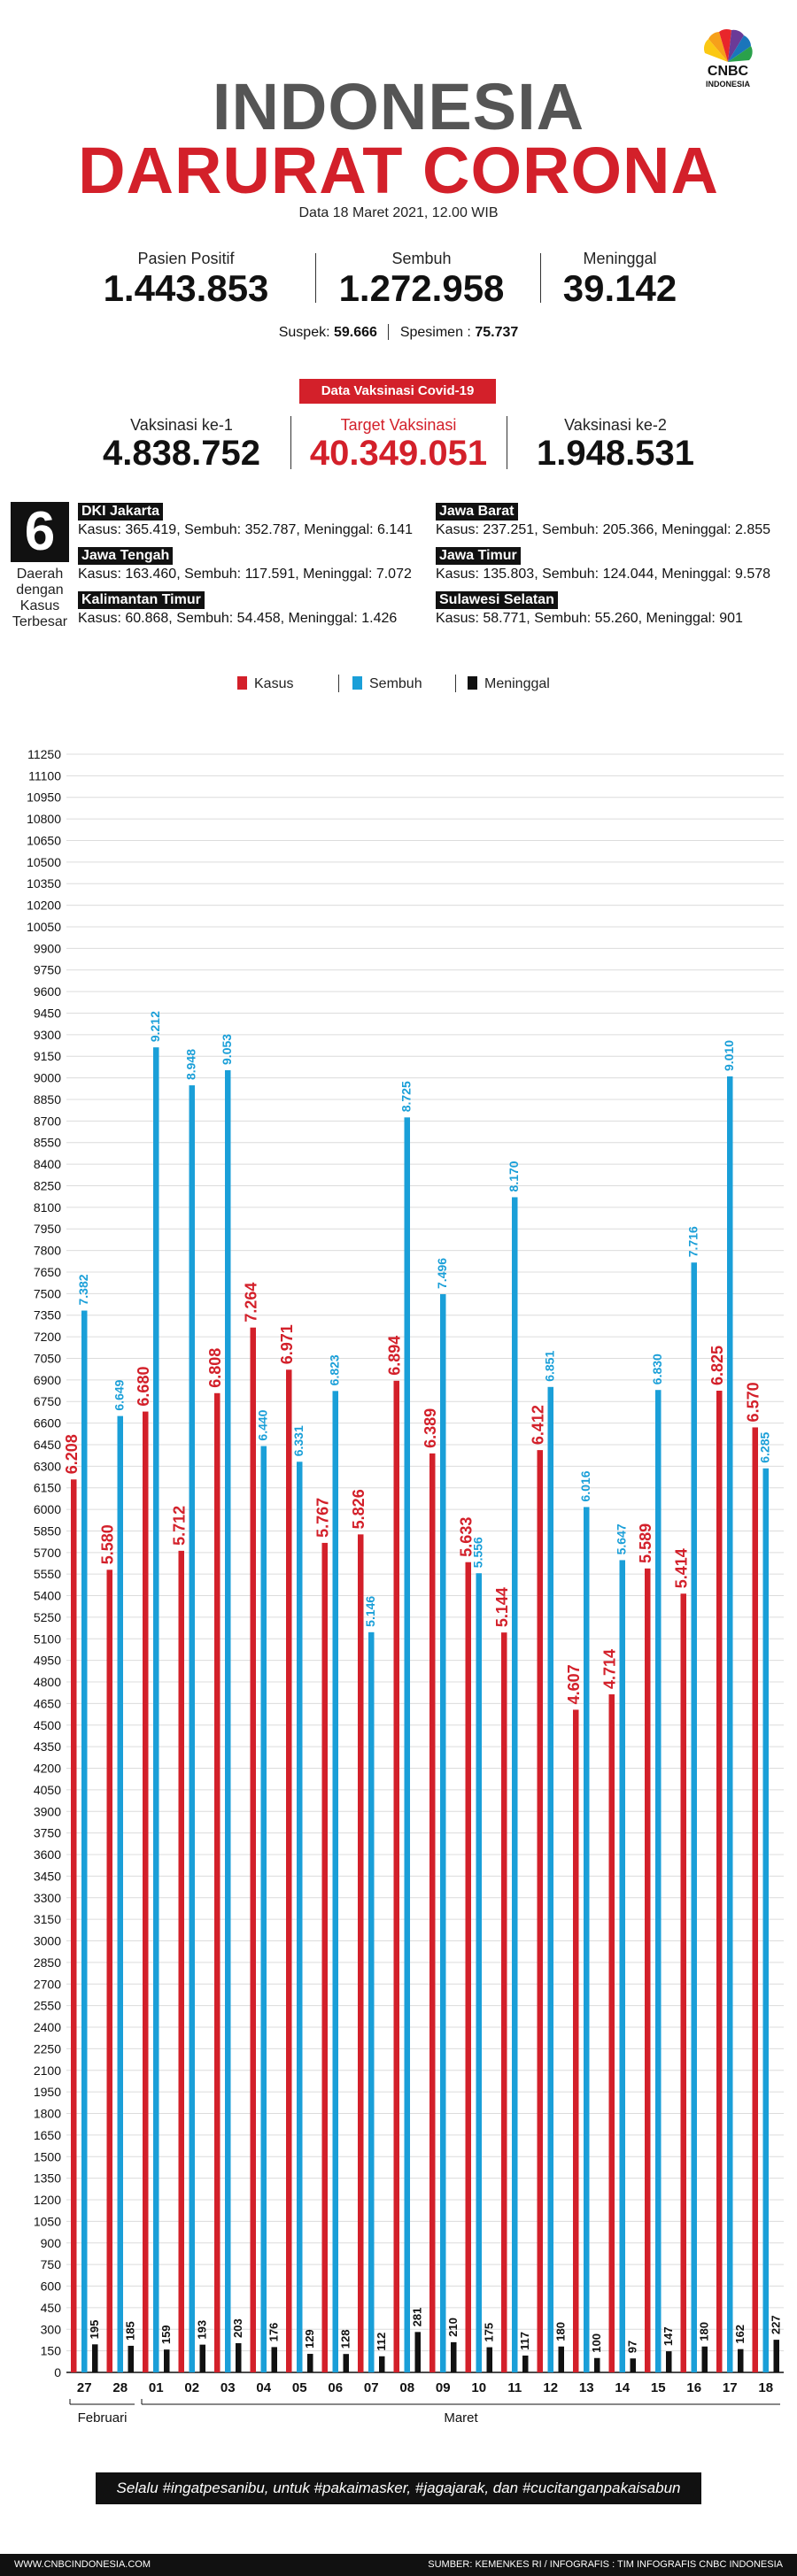 The height and width of the screenshot is (2576, 797). I want to click on legend-sembuh: Sembuh, so click(387, 684).